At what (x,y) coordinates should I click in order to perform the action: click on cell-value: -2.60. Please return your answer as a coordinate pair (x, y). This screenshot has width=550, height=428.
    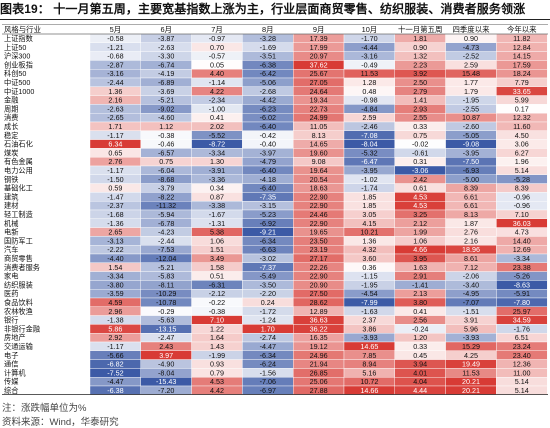
    Looking at the image, I should click on (471, 126).